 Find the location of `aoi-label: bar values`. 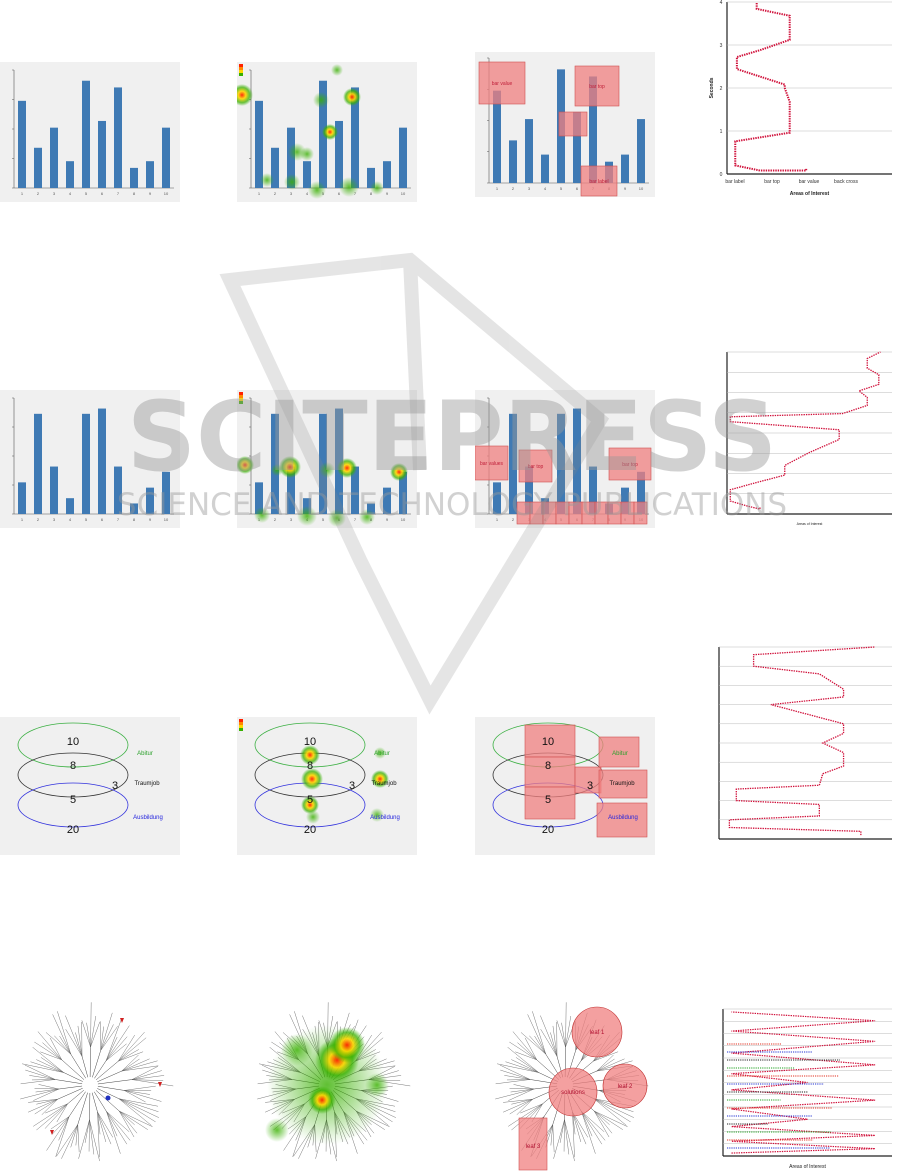

aoi-label: bar values is located at coordinates (492, 464).